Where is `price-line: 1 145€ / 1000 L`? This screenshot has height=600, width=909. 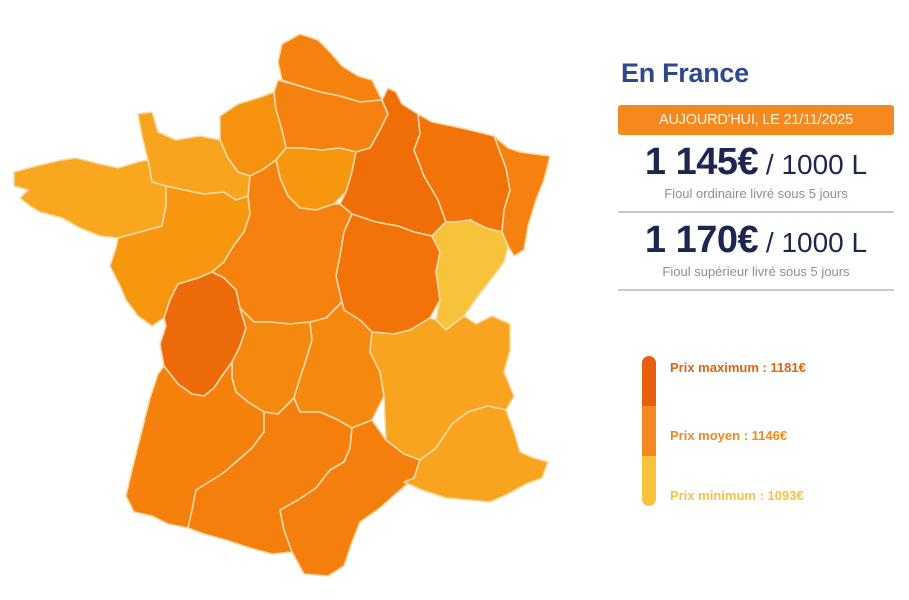
price-line: 1 145€ / 1000 L is located at coordinates (756, 162).